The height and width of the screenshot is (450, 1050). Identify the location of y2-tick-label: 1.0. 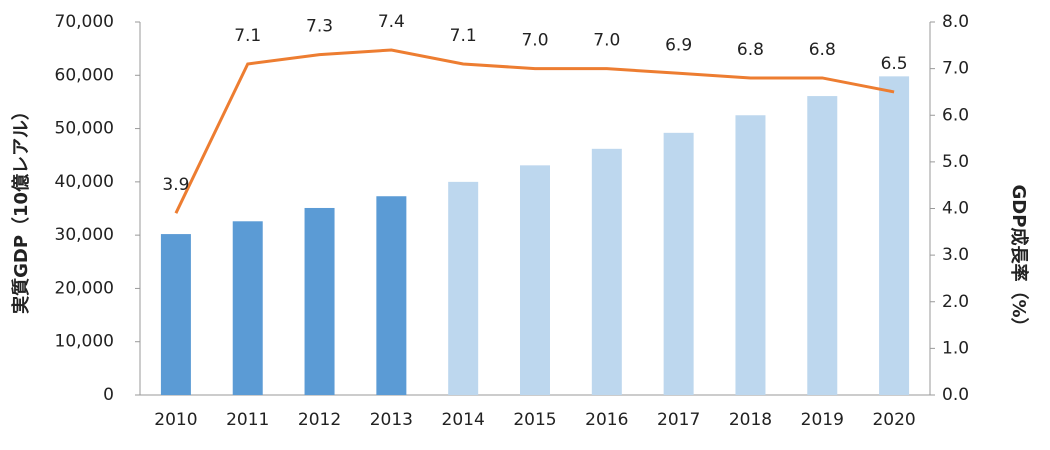
(955, 348).